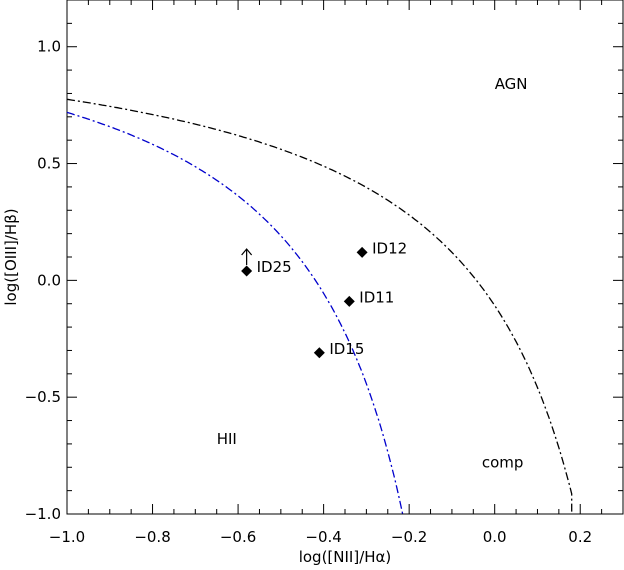 This screenshot has height=570, width=624. Describe the element at coordinates (227, 439) in the screenshot. I see `region-label-hii: HII` at that location.